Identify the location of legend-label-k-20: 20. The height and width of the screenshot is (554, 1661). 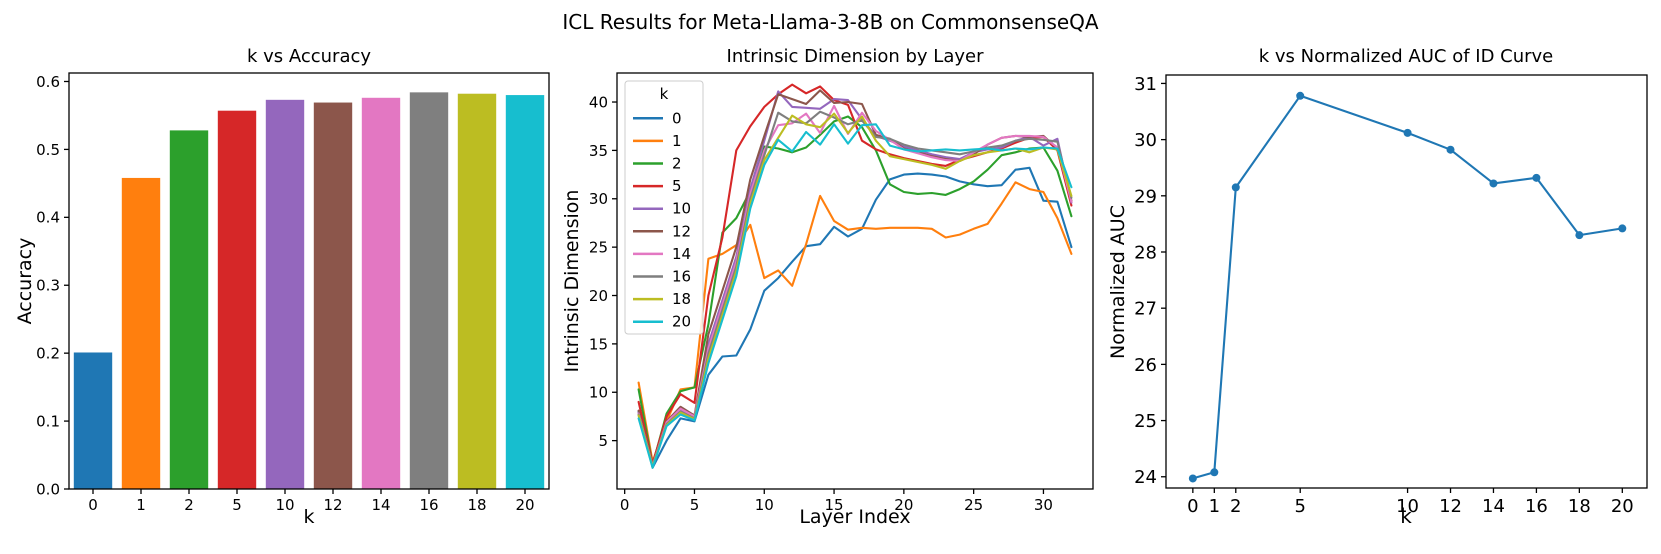
(681, 322).